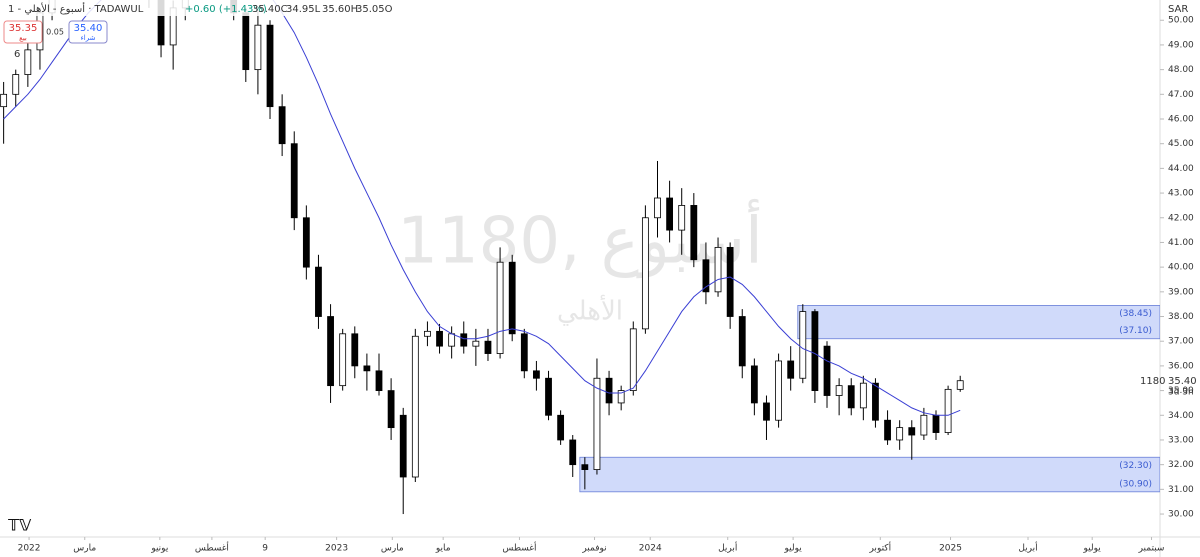  What do you see at coordinates (1151, 549) in the screenshot?
I see `x-tick-label: سبتمبر` at bounding box center [1151, 549].